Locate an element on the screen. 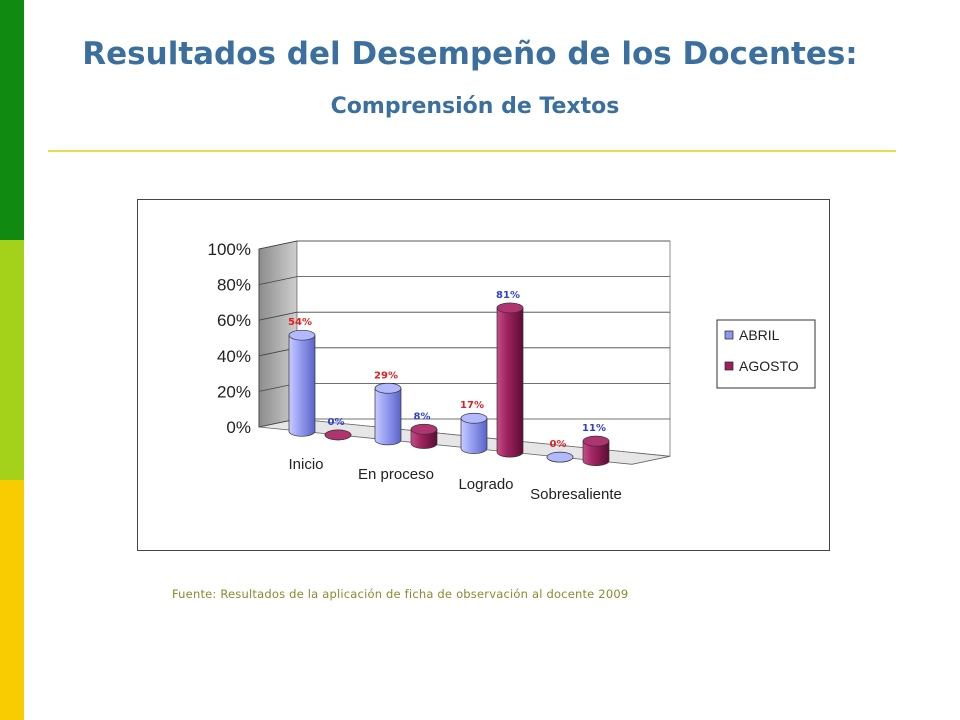 The width and height of the screenshot is (960, 720). bar-agosto-sobresaliente is located at coordinates (596, 451).